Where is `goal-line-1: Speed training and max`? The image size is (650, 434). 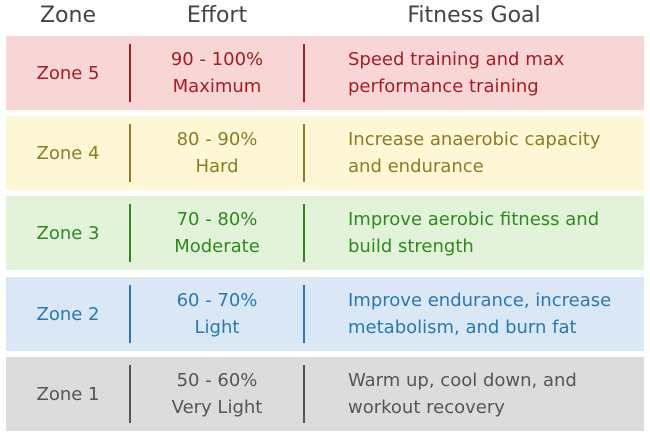
goal-line-1: Speed training and max is located at coordinates (456, 59).